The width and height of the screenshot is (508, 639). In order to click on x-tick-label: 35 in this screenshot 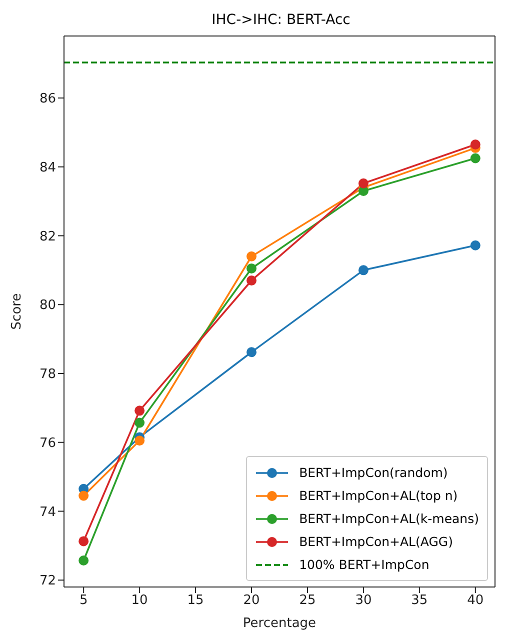, I will do `click(419, 600)`.